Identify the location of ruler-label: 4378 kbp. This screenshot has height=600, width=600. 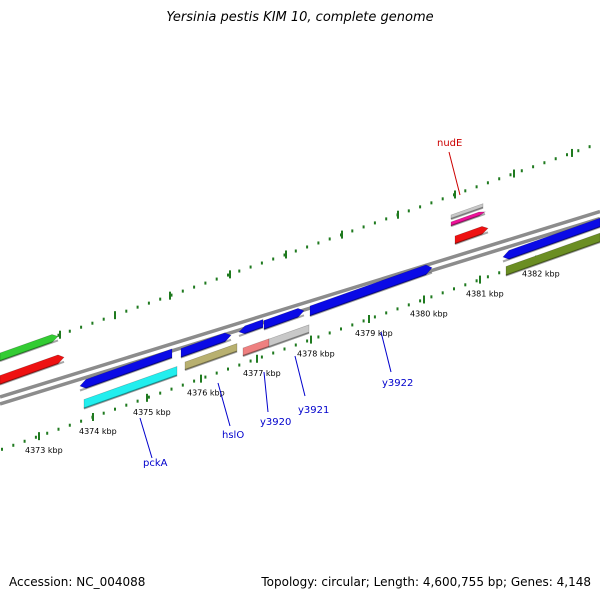
(316, 354).